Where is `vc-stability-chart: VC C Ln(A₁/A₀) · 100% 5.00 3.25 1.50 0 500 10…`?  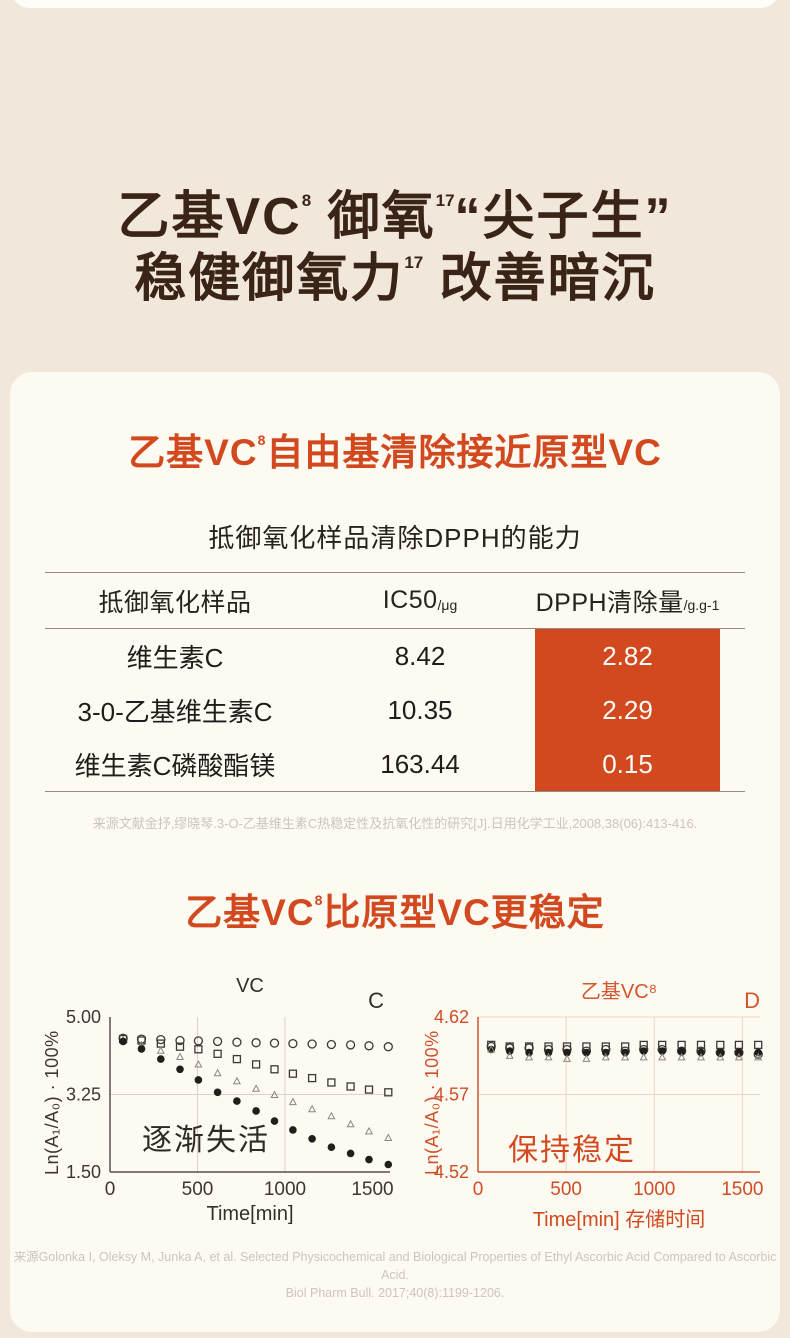
vc-stability-chart: VC C Ln(A₁/A₀) · 100% 5.00 3.25 1.50 0 500 10… is located at coordinates (220, 1110).